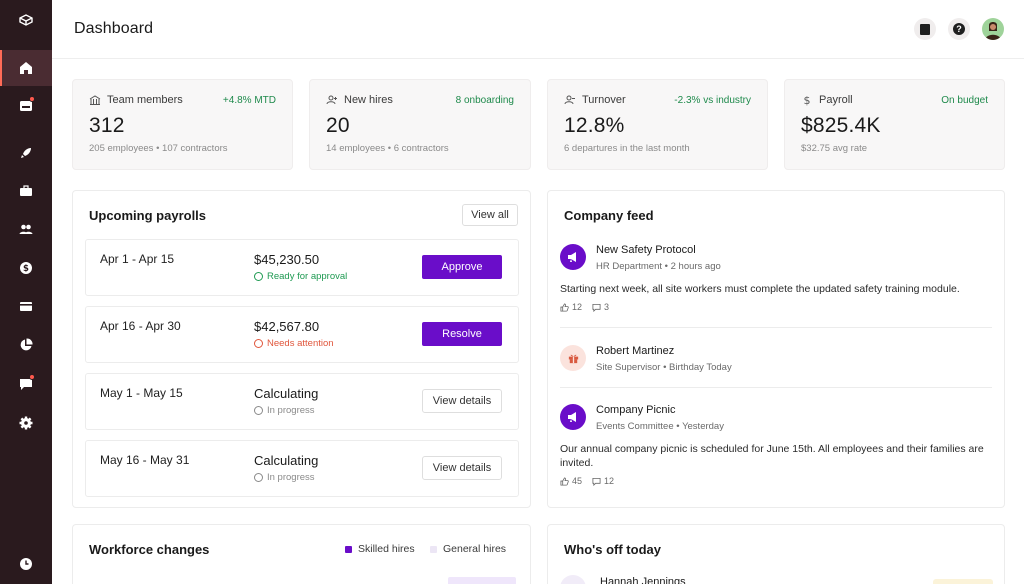 The width and height of the screenshot is (1024, 584). What do you see at coordinates (658, 266) in the screenshot?
I see `feed-meta: HR Department • 2 hours ago` at bounding box center [658, 266].